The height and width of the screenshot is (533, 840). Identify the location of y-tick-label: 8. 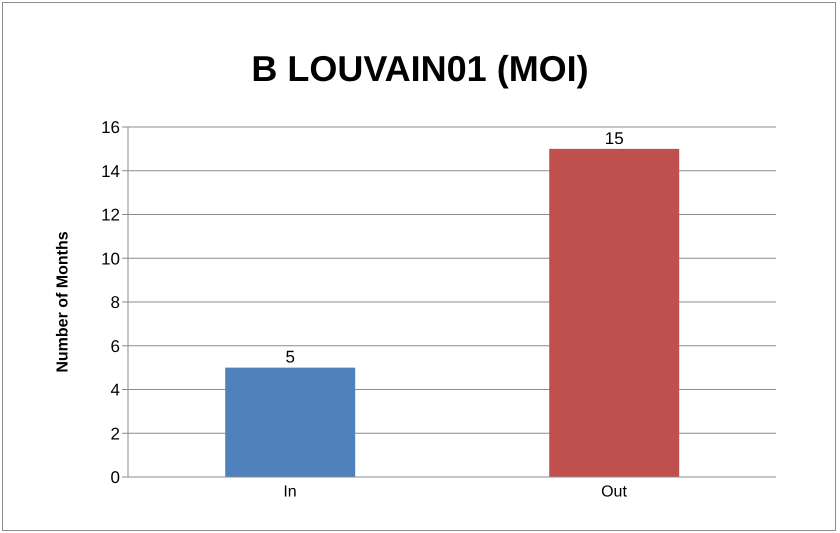
(115, 302).